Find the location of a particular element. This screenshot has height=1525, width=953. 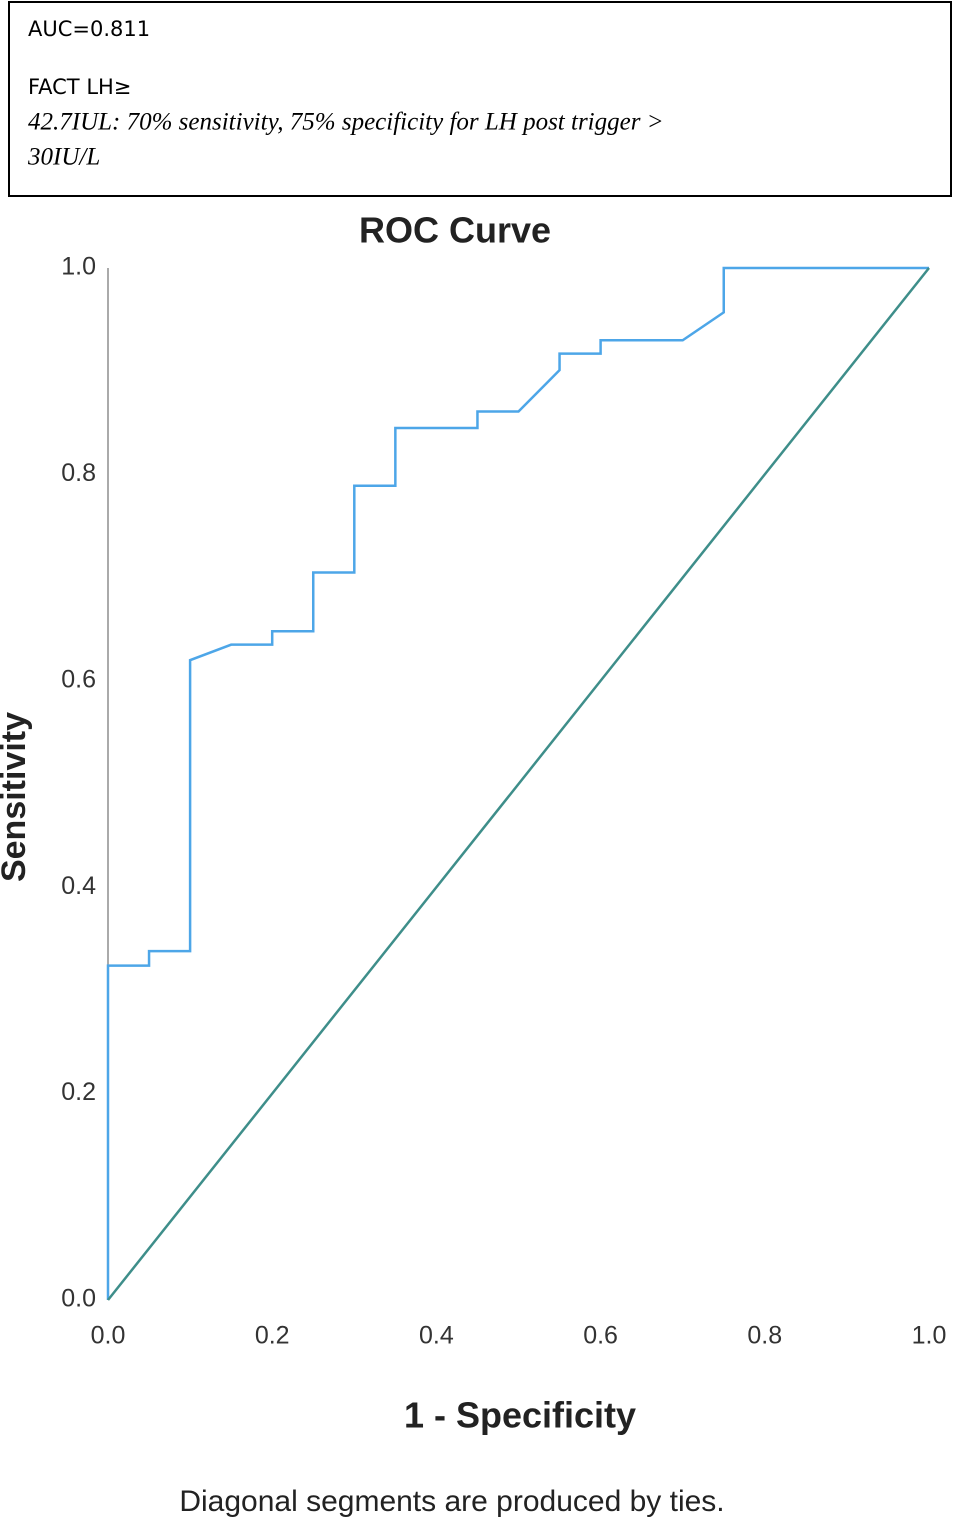

chart-title: ROC Curve is located at coordinates (455, 230).